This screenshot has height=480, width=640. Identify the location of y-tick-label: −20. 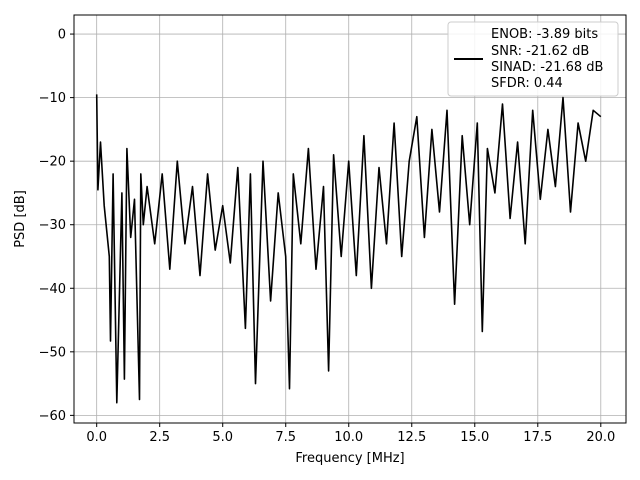
(52, 162).